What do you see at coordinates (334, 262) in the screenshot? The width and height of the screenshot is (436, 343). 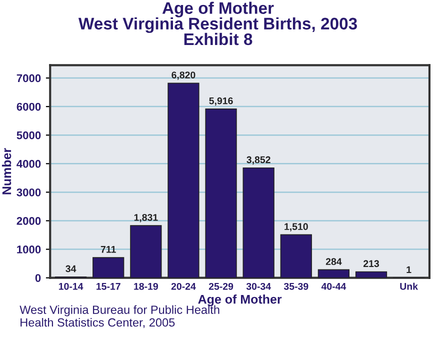 I see `data-label: 284` at bounding box center [334, 262].